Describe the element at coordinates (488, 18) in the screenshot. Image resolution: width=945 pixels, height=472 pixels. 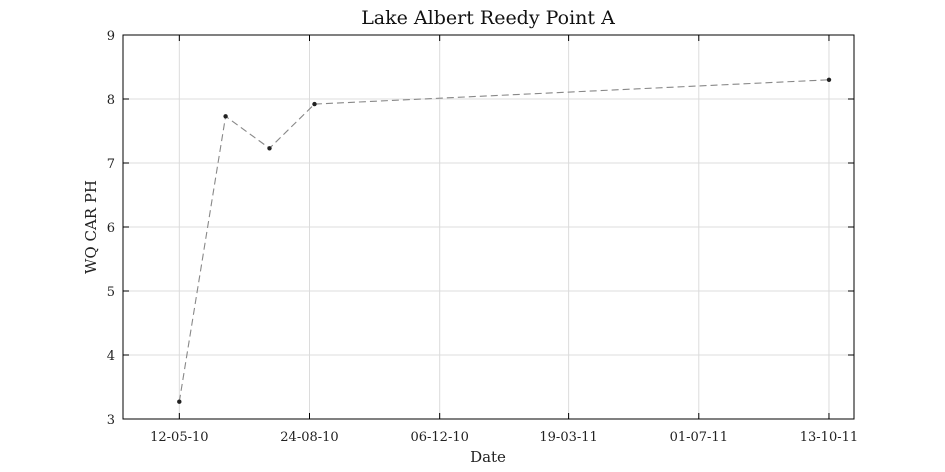
I see `chart-title: Lake Albert Reedy Point A` at that location.